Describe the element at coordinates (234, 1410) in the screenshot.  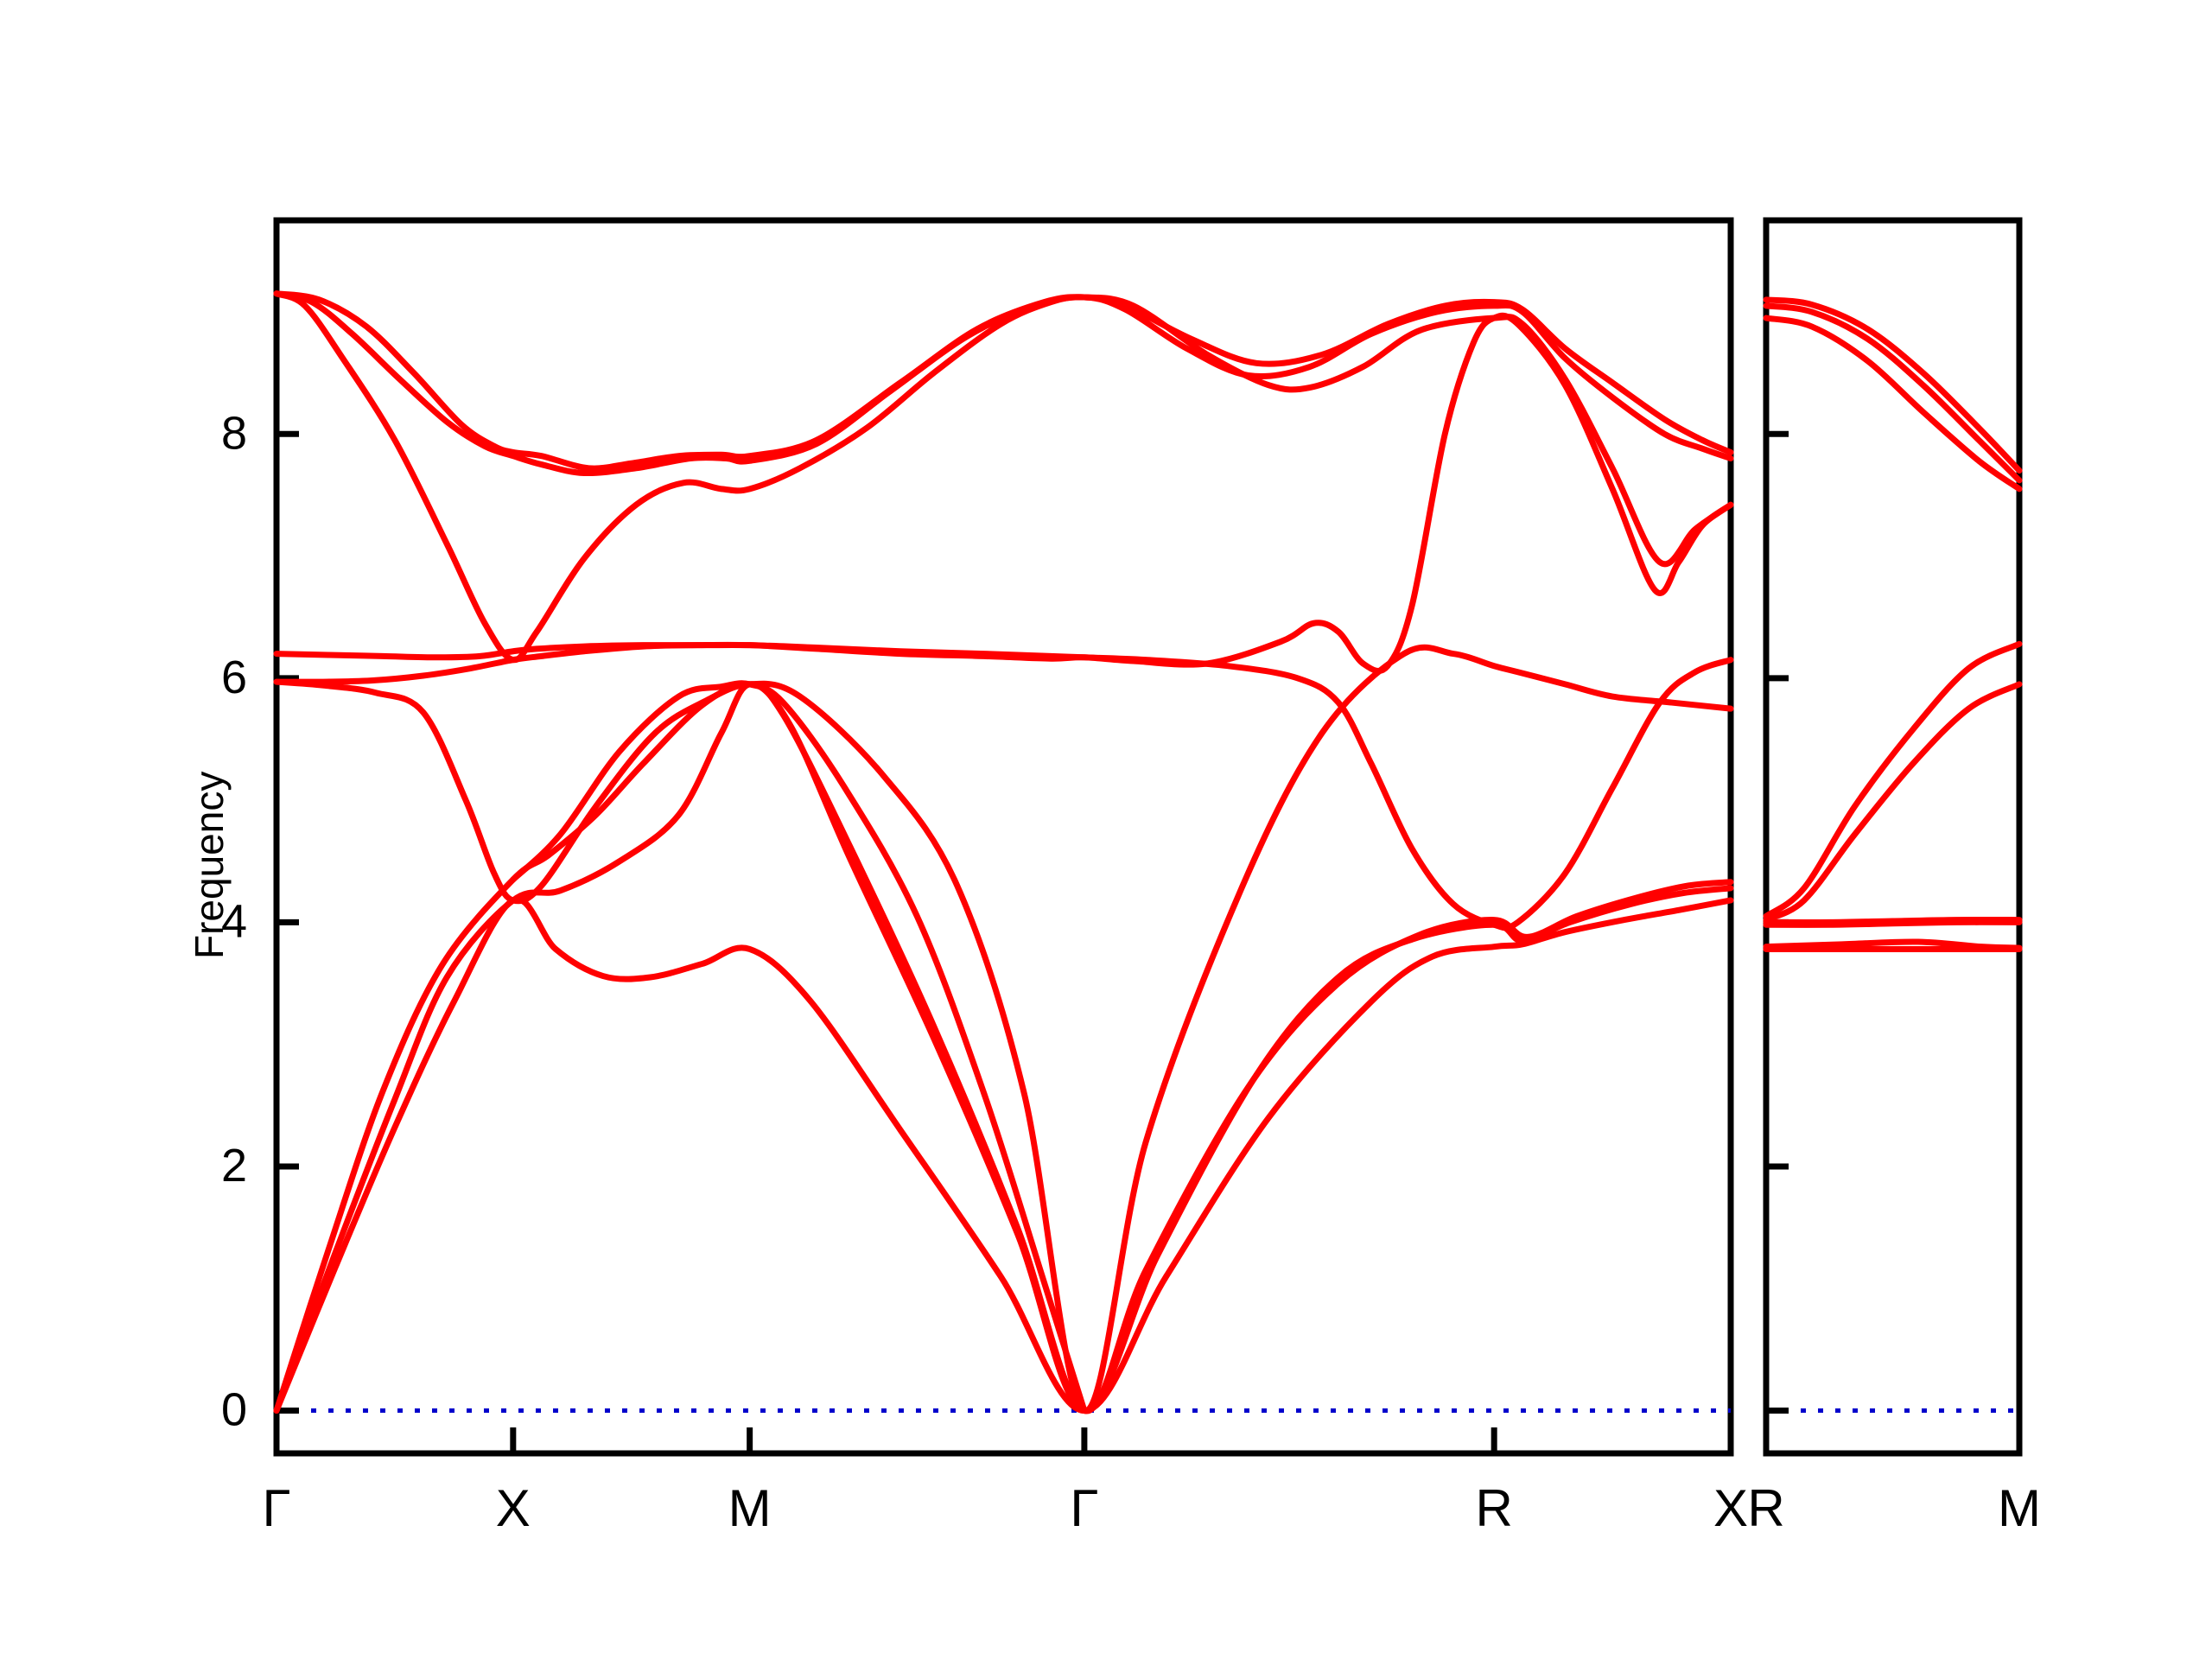
I see `y-tick-label: 0` at that location.